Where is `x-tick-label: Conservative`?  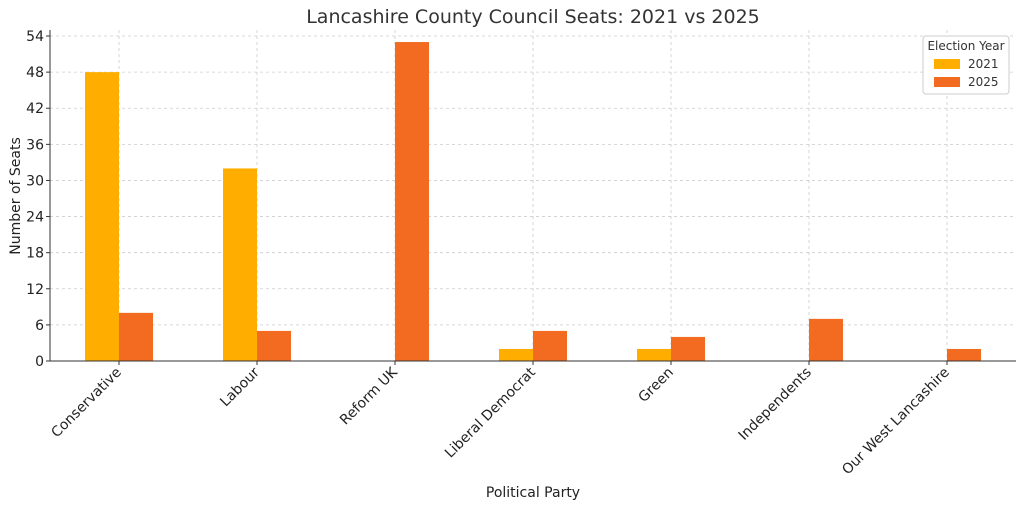
x-tick-label: Conservative is located at coordinates (86, 403).